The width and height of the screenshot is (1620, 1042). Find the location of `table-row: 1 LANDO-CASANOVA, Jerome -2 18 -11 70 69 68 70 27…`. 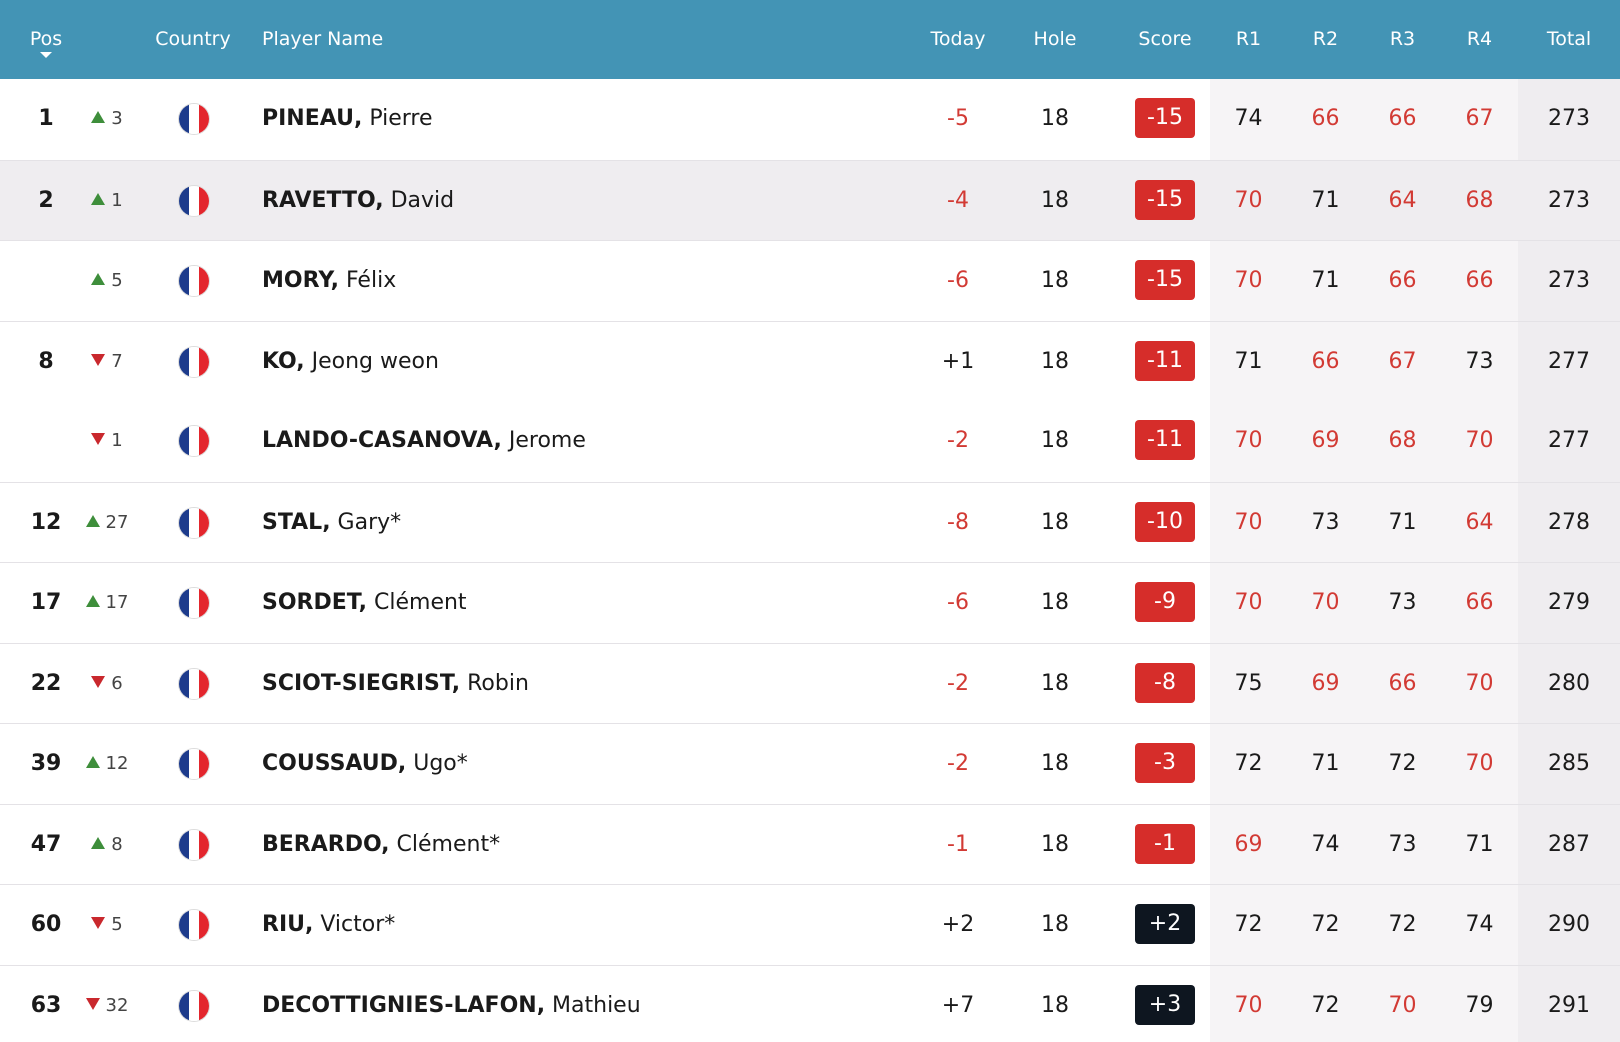

table-row: 1 LANDO-CASANOVA, Jerome -2 18 -11 70 69 68 70 27… is located at coordinates (810, 441).